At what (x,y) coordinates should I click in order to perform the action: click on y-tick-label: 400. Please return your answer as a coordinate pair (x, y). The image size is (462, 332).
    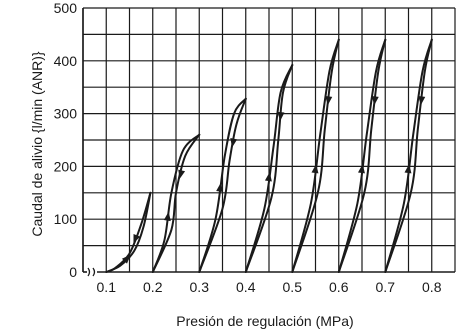
    Looking at the image, I should click on (66, 61).